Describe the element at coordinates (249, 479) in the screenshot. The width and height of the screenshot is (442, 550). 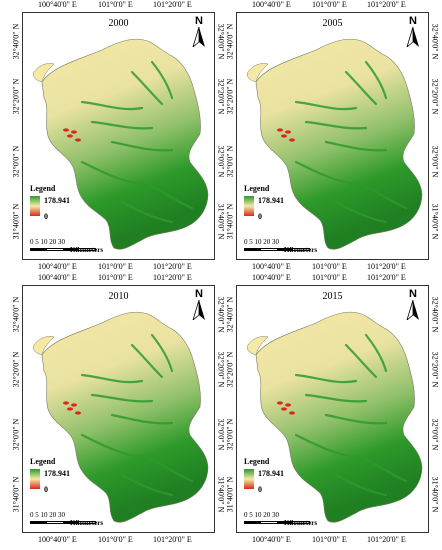
I see `legend-color-ramp` at that location.